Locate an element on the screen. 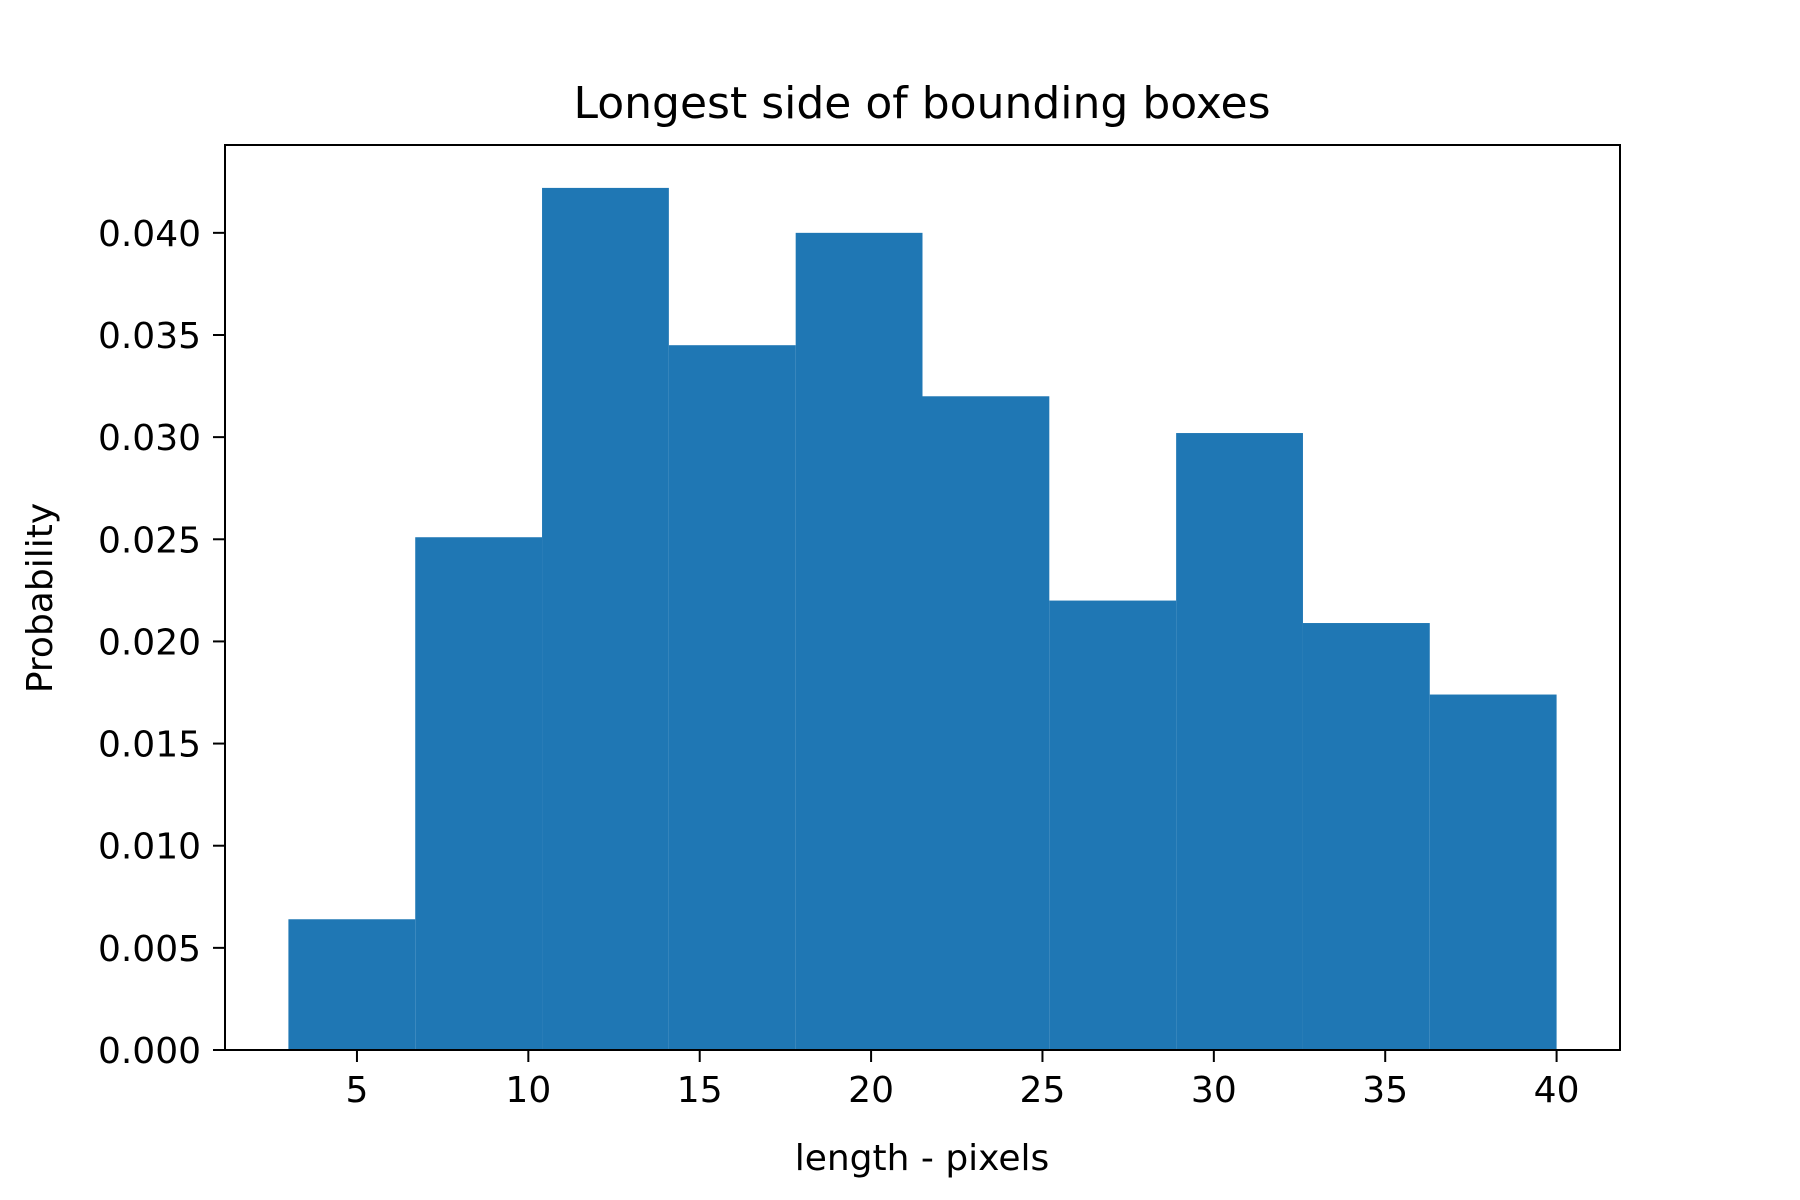 The width and height of the screenshot is (1800, 1200). x-tick-label: 10 is located at coordinates (528, 1090).